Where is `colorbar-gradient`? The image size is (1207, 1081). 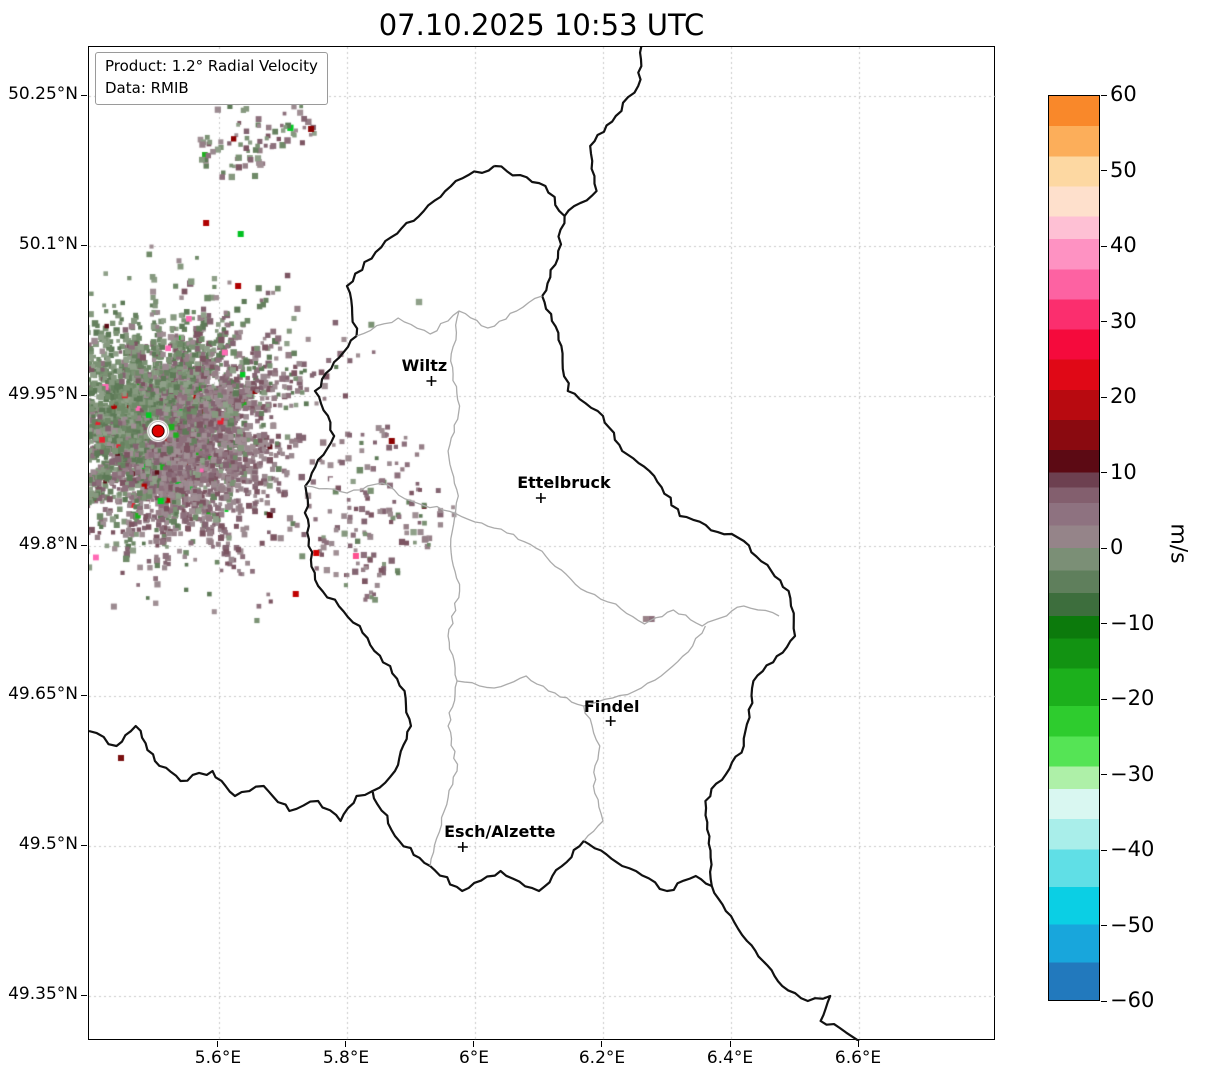 colorbar-gradient is located at coordinates (1074, 548).